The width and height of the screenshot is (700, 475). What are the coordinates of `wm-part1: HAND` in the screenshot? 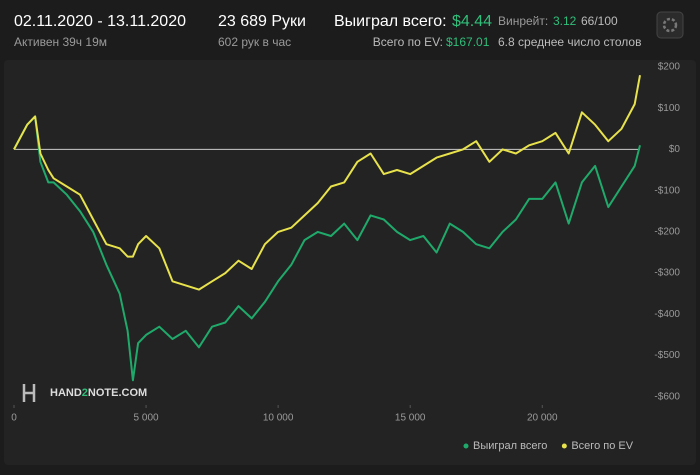 It's located at (66, 393).